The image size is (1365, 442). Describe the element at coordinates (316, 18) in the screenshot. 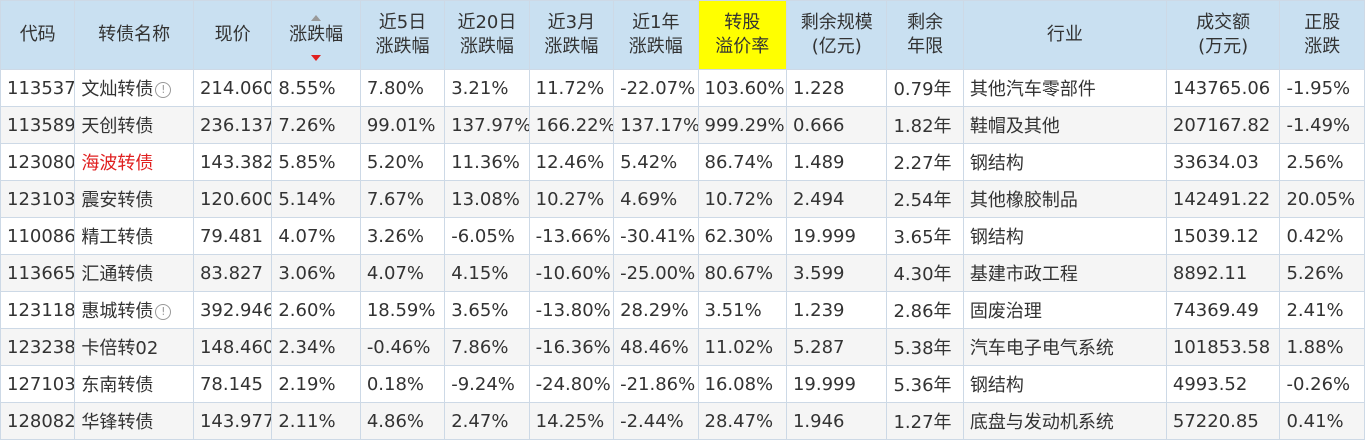

I see `sort-asc-icon` at that location.